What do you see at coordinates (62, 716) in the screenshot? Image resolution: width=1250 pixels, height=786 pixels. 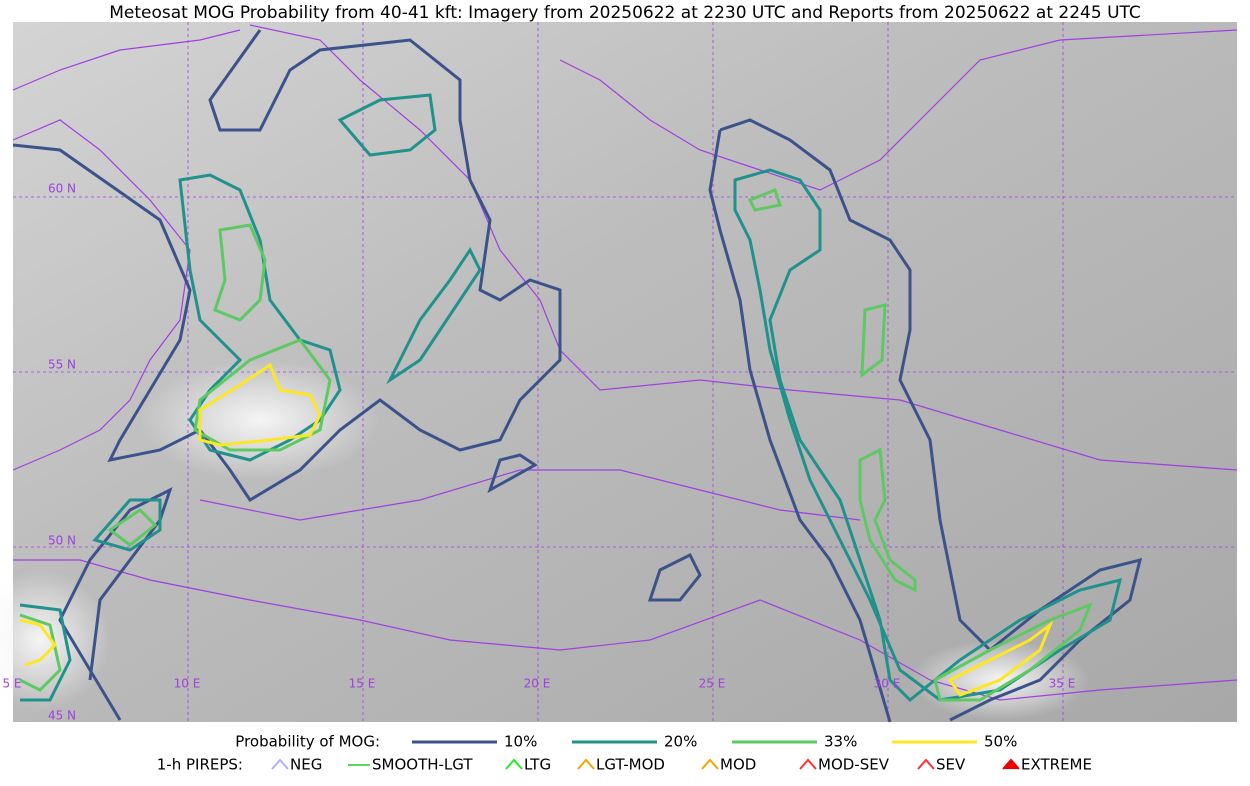 I see `lat-label: 45 N` at bounding box center [62, 716].